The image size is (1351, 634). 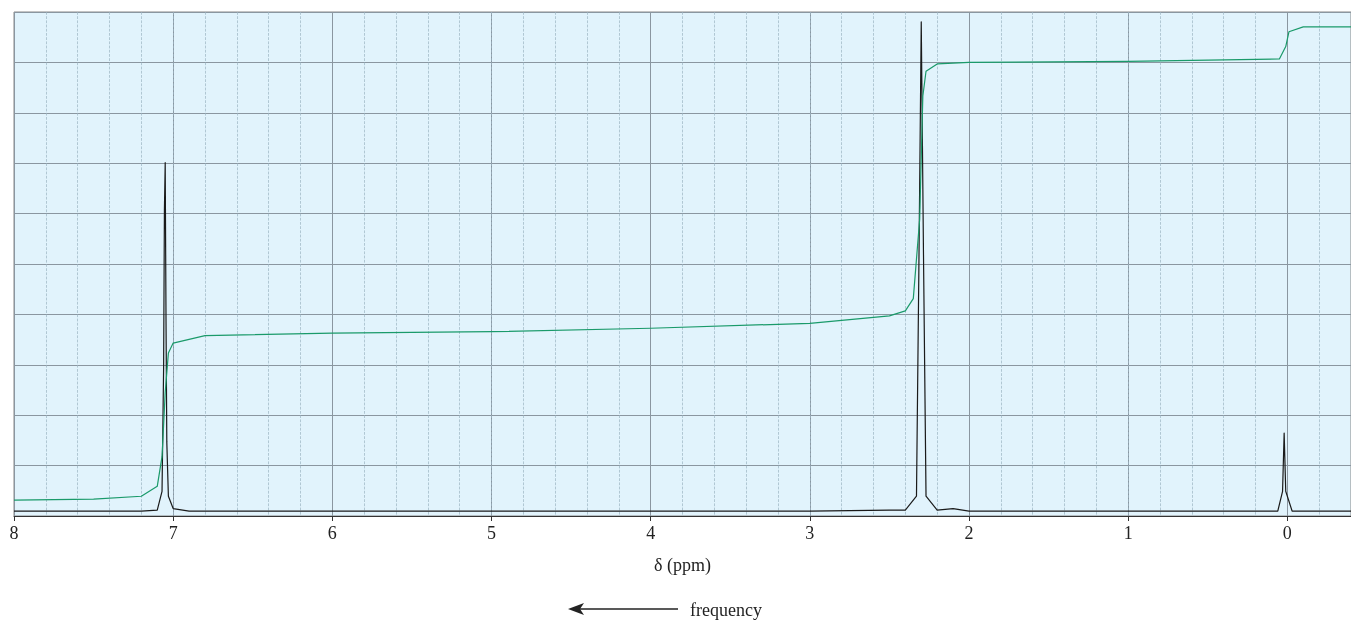 What do you see at coordinates (14, 533) in the screenshot?
I see `x-tick-label: 8` at bounding box center [14, 533].